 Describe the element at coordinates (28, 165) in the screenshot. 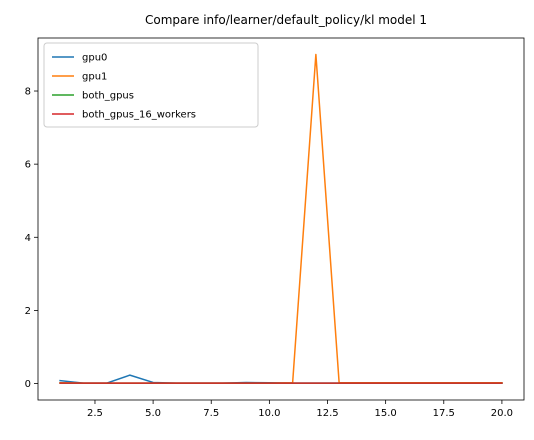

I see `y-tick-label: 6` at that location.